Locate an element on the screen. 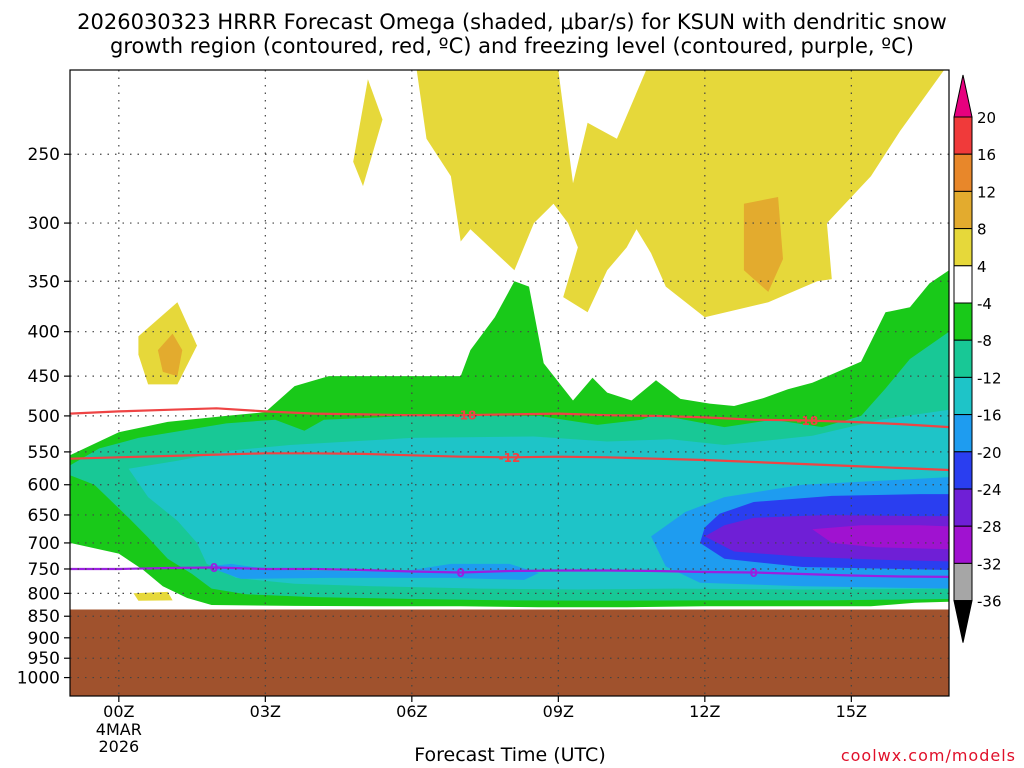 The width and height of the screenshot is (1024, 768). contour-label-0-1: 0 is located at coordinates (460, 573).